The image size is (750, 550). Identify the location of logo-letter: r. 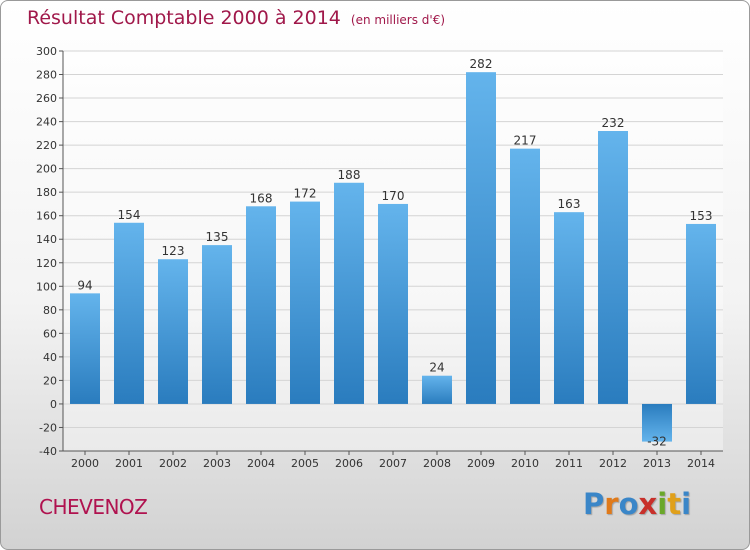
(611, 504).